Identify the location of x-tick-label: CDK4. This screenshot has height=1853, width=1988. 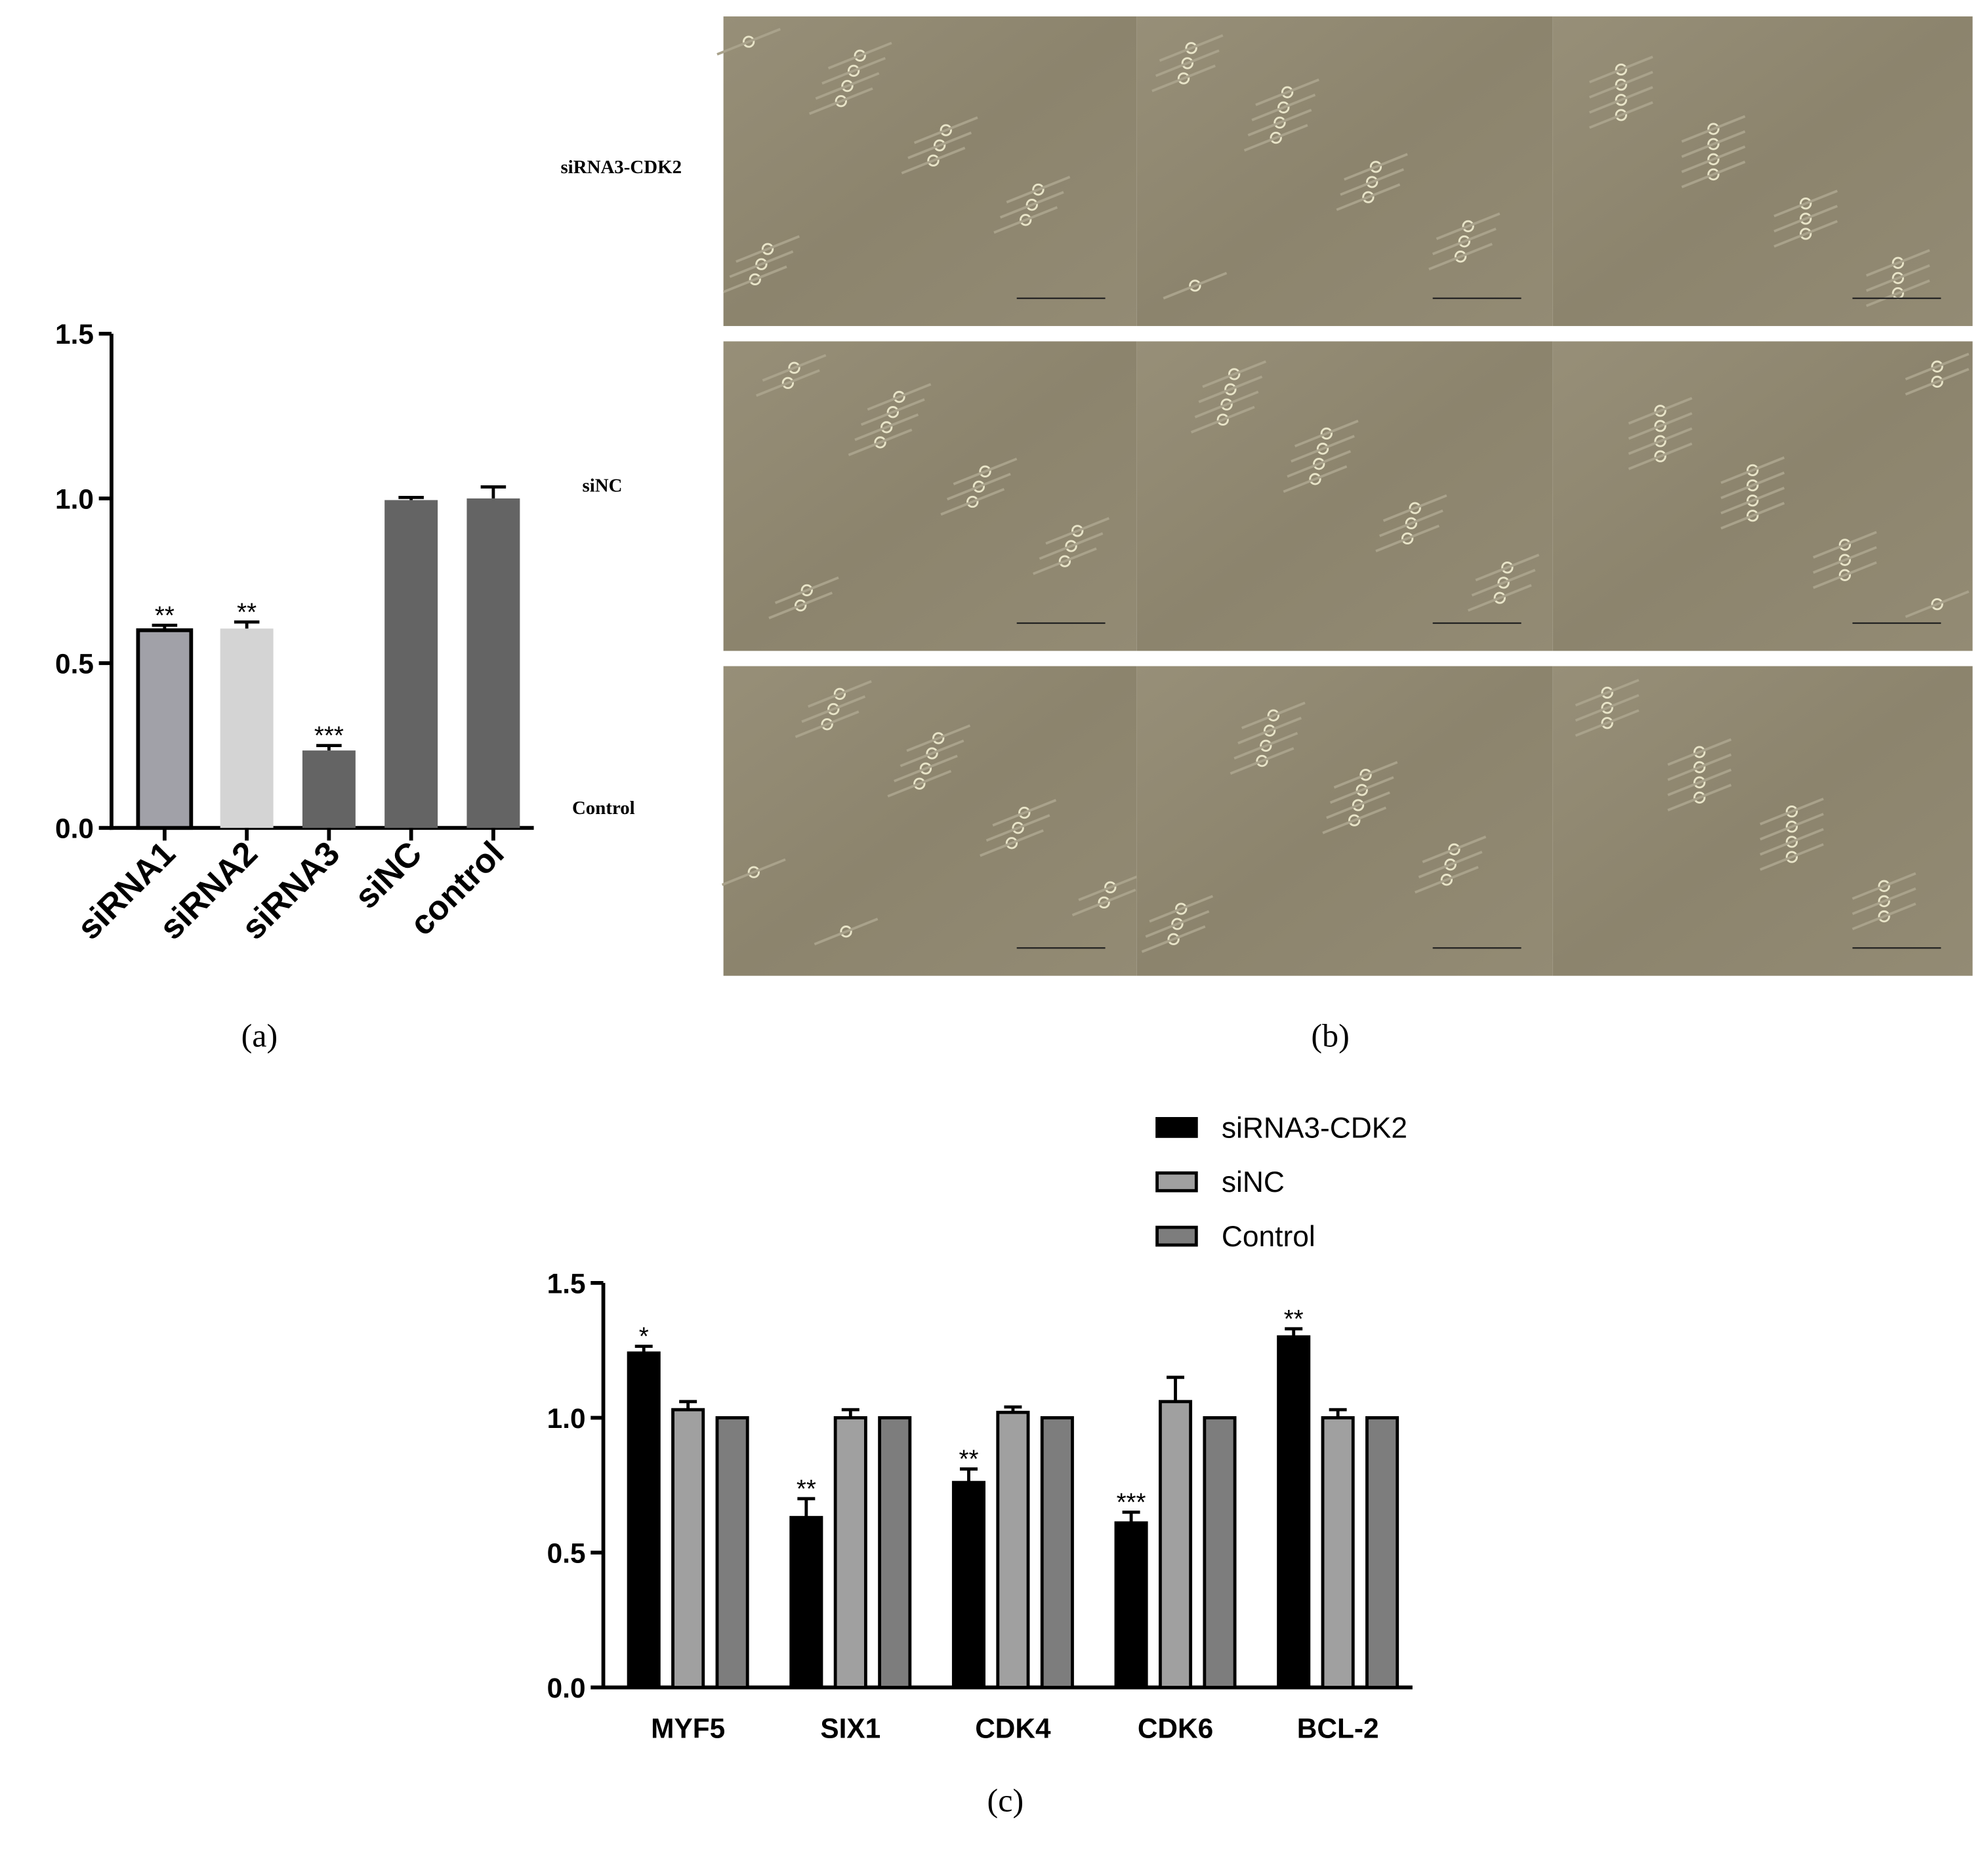
(1013, 1728).